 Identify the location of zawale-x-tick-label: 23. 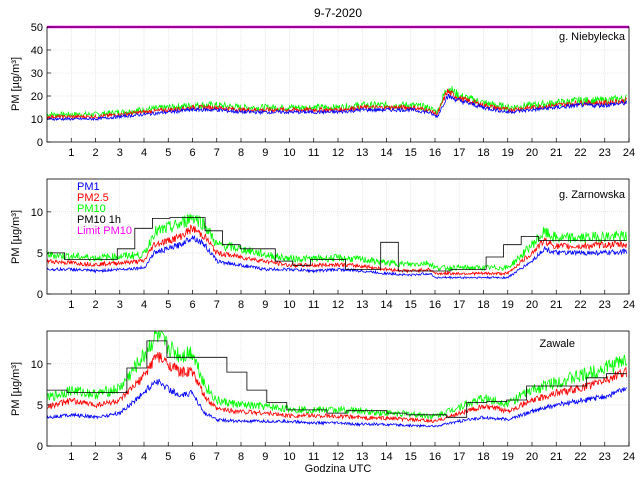
(605, 457).